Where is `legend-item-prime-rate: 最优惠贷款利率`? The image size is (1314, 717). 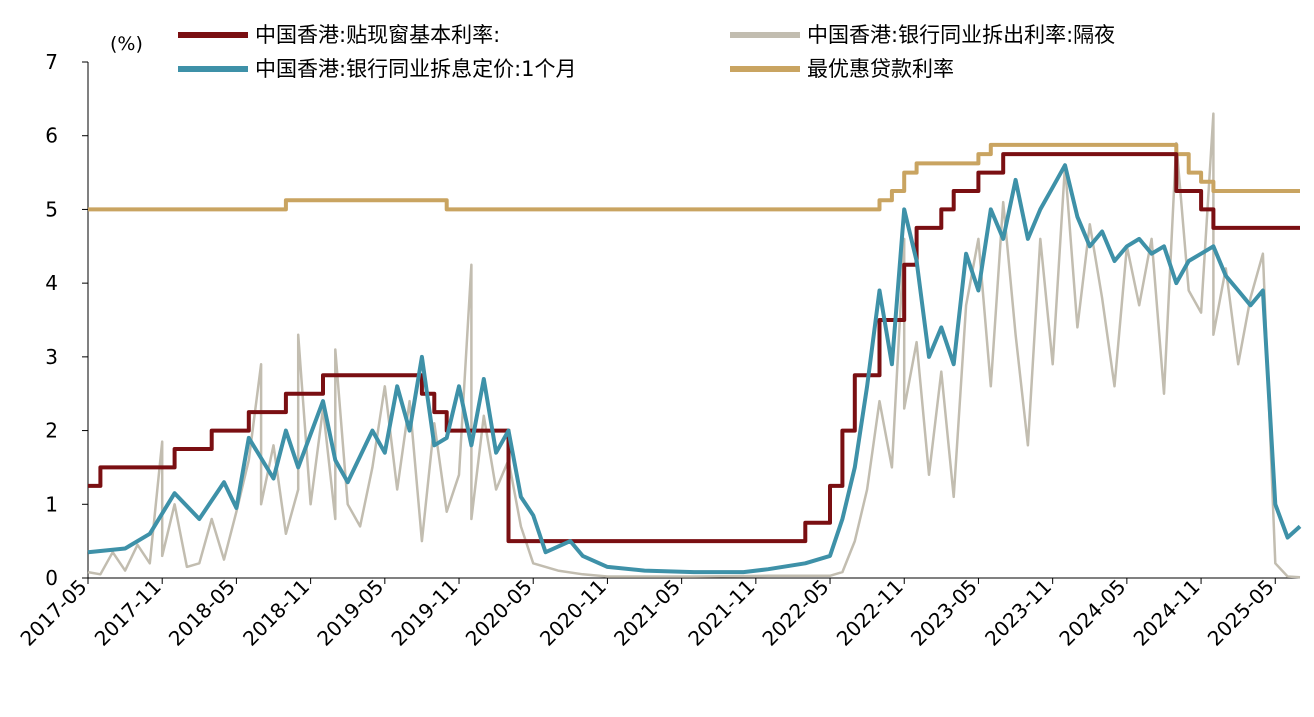 legend-item-prime-rate: 最优惠贷款利率 is located at coordinates (842, 69).